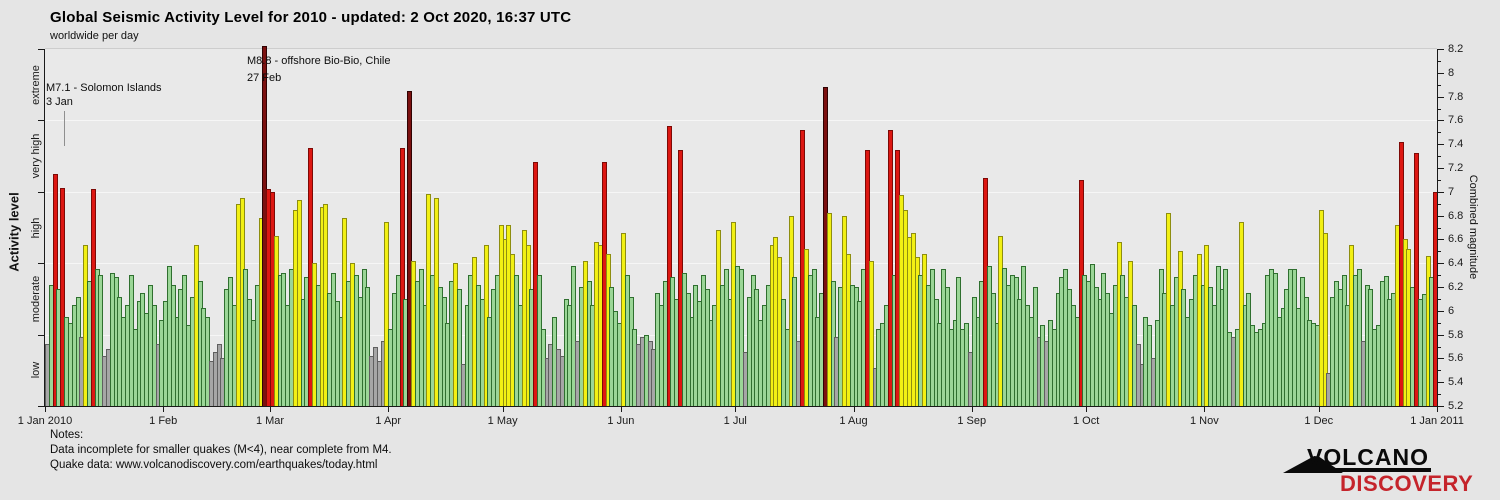  What do you see at coordinates (104, 88) in the screenshot?
I see `annotation-solomon-line1: M7.1 - Solomon Islands` at bounding box center [104, 88].